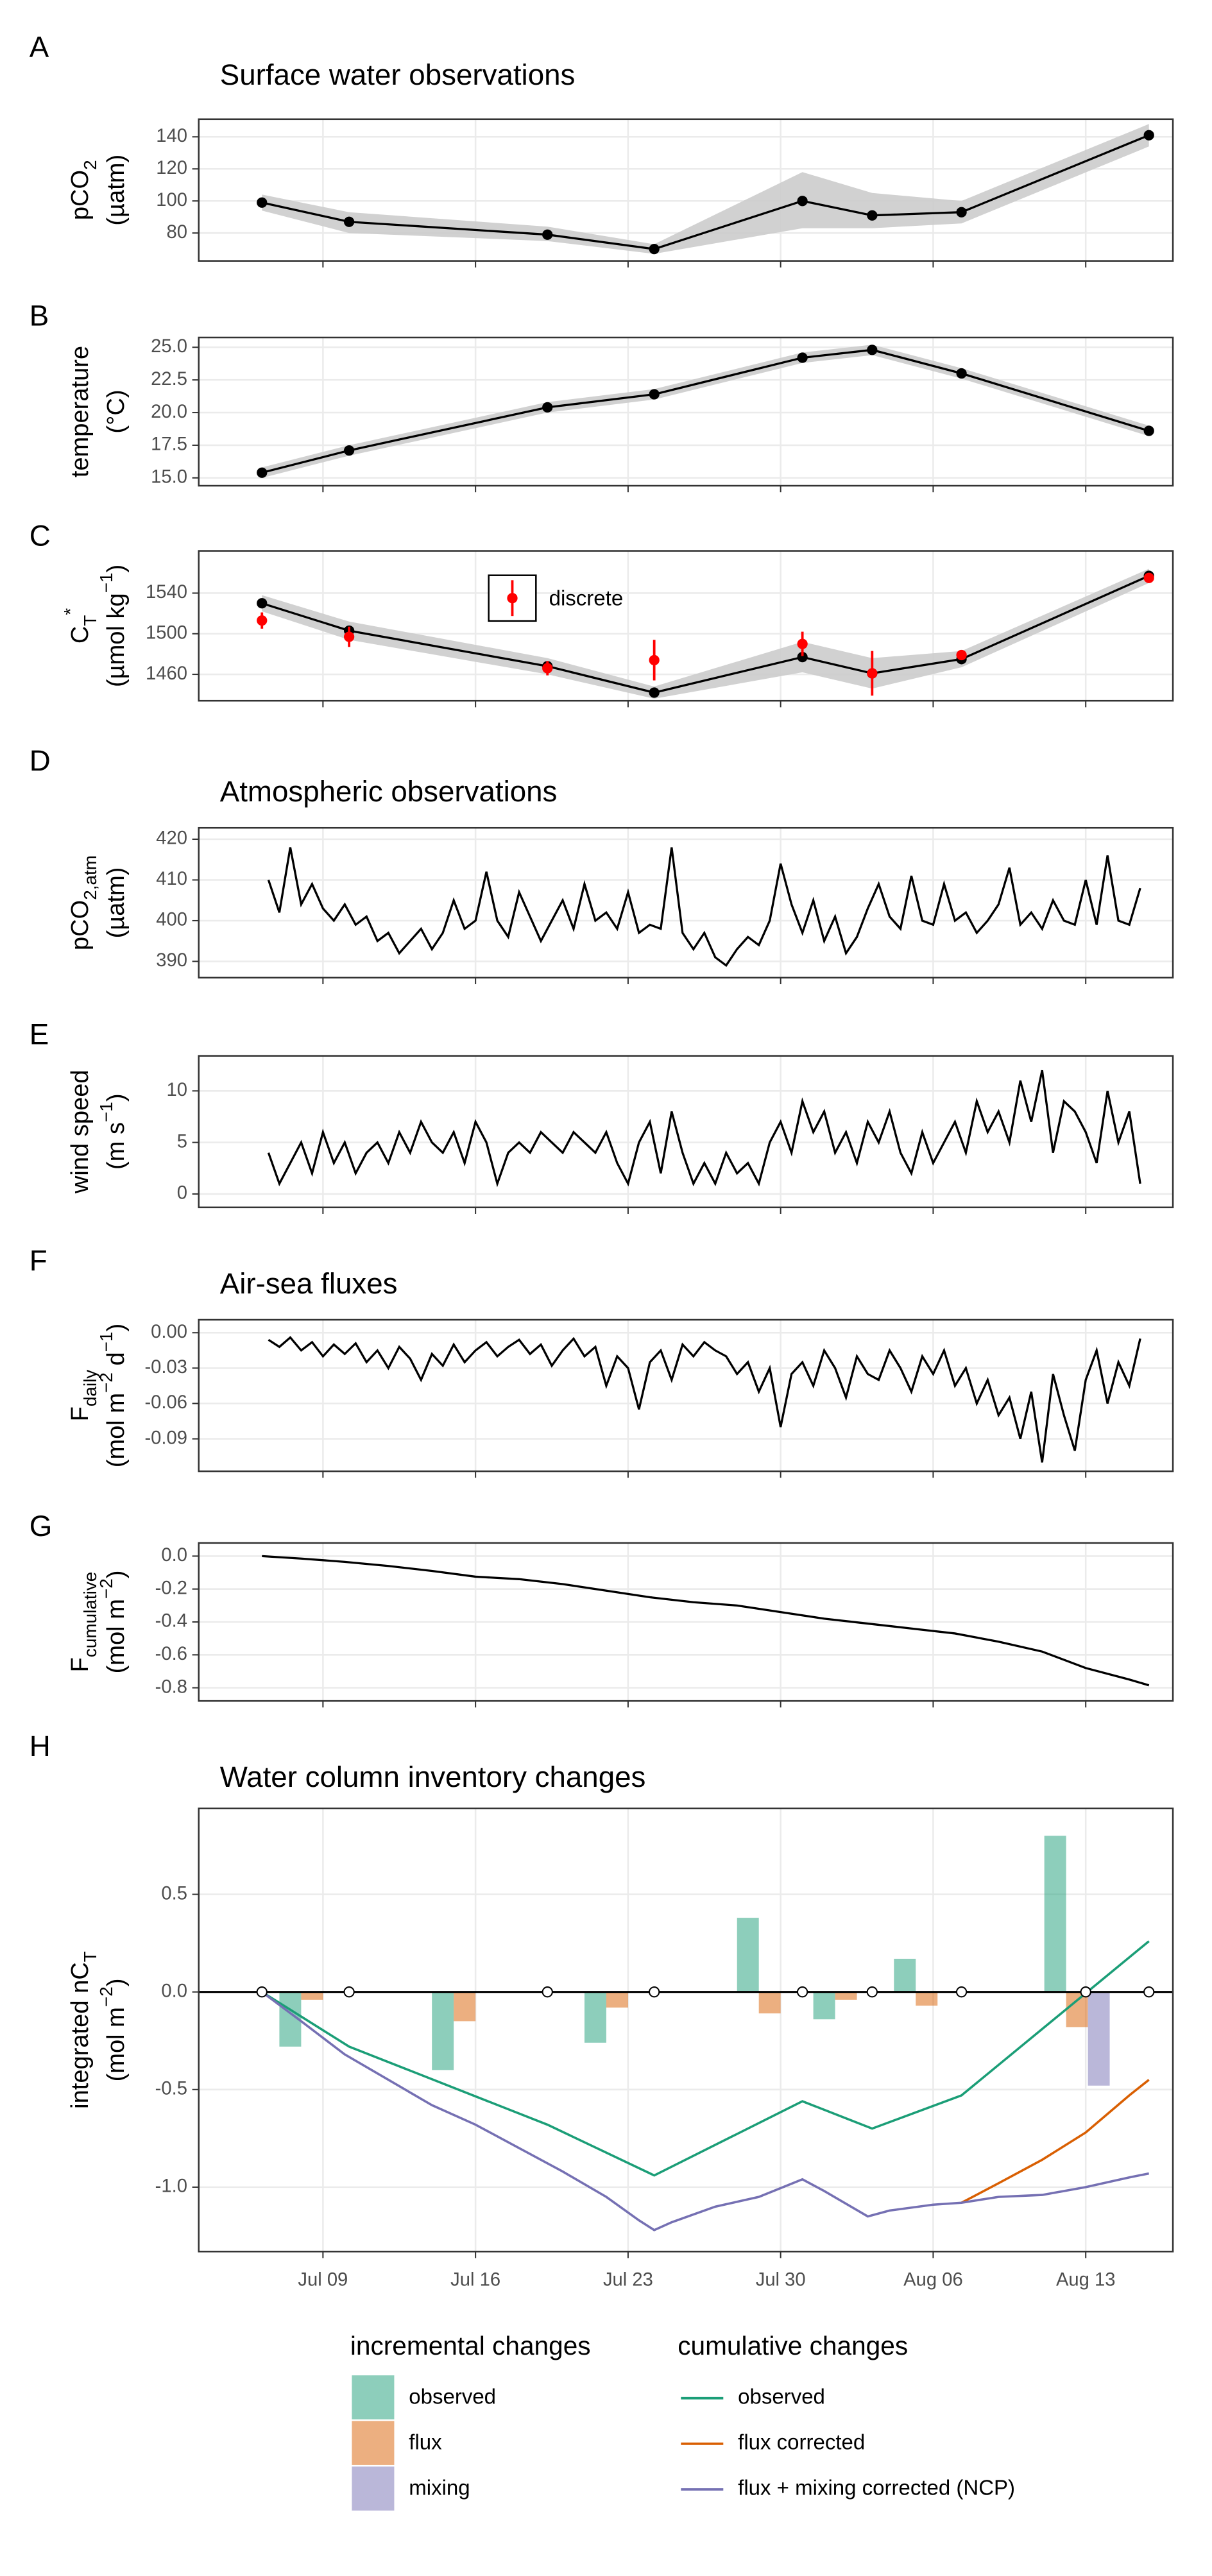 The height and width of the screenshot is (2576, 1212). What do you see at coordinates (171, 2186) in the screenshot?
I see `y-tick-label: -1.0` at bounding box center [171, 2186].